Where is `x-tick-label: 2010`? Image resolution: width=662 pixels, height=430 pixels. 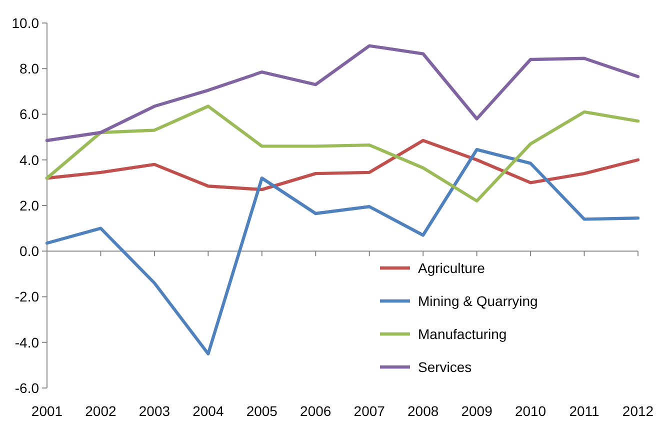 x-tick-label: 2010 is located at coordinates (530, 411).